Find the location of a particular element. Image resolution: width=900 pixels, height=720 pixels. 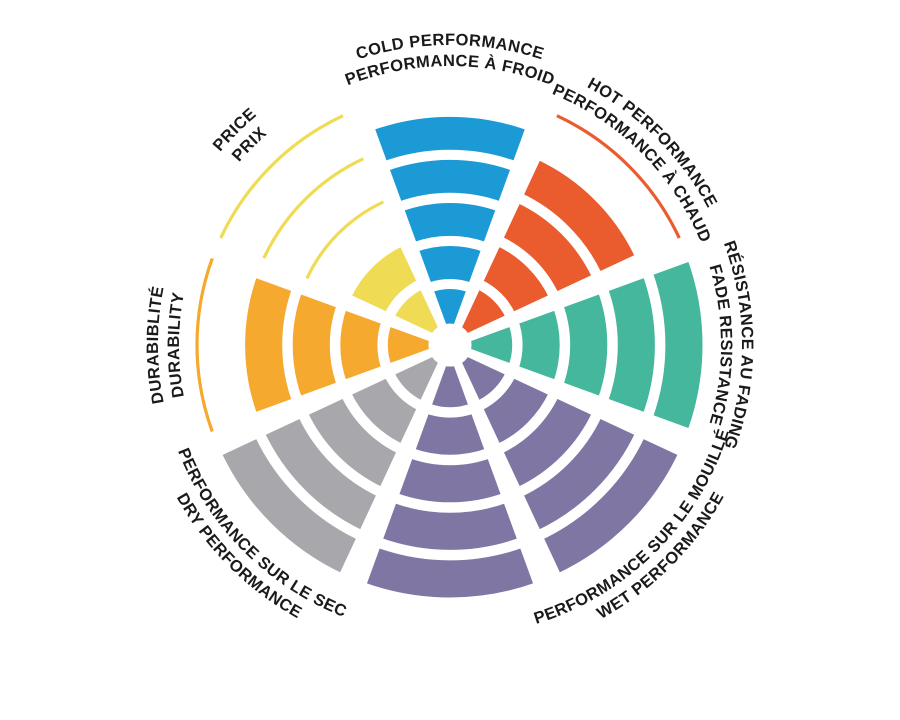

axis-label-durability-secondary: DURABILITY is located at coordinates (176, 345).